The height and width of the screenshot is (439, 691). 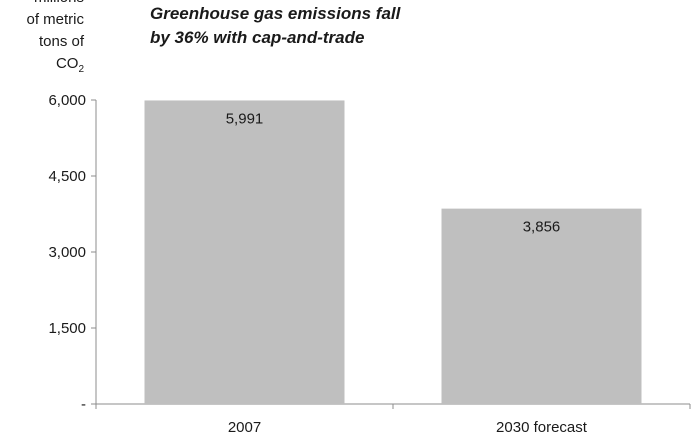 What do you see at coordinates (67, 100) in the screenshot?
I see `y-tick-label: 6,000` at bounding box center [67, 100].